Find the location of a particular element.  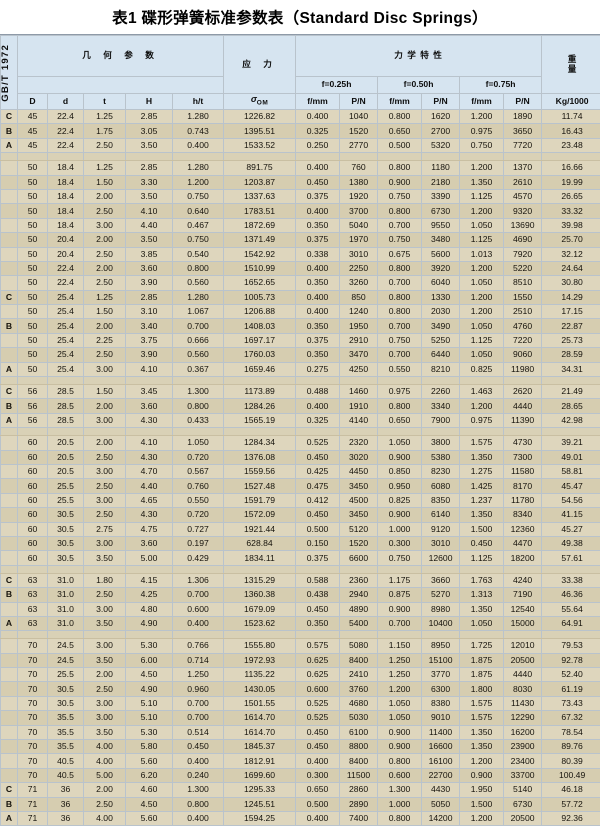

col-head-t: t is located at coordinates (105, 102).